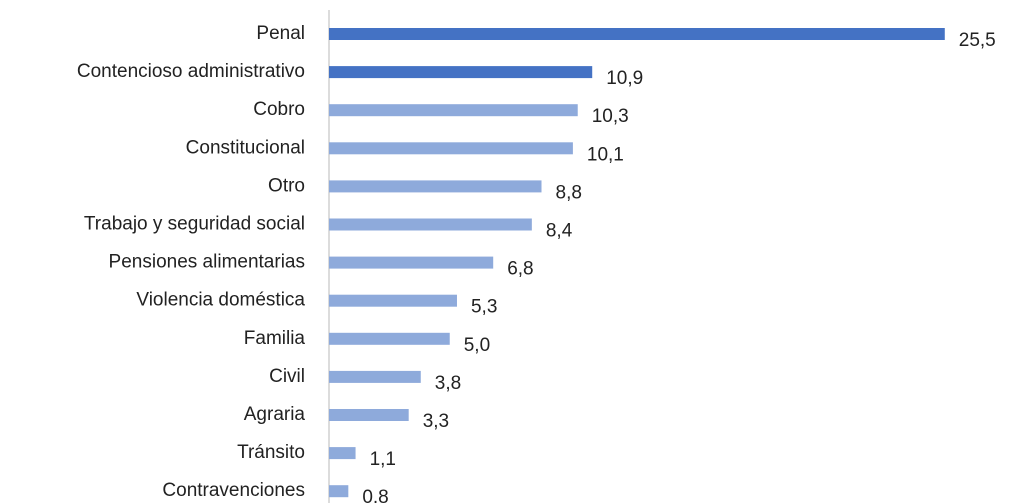 Image resolution: width=1014 pixels, height=503 pixels. I want to click on value-label: 6,8, so click(520, 269).